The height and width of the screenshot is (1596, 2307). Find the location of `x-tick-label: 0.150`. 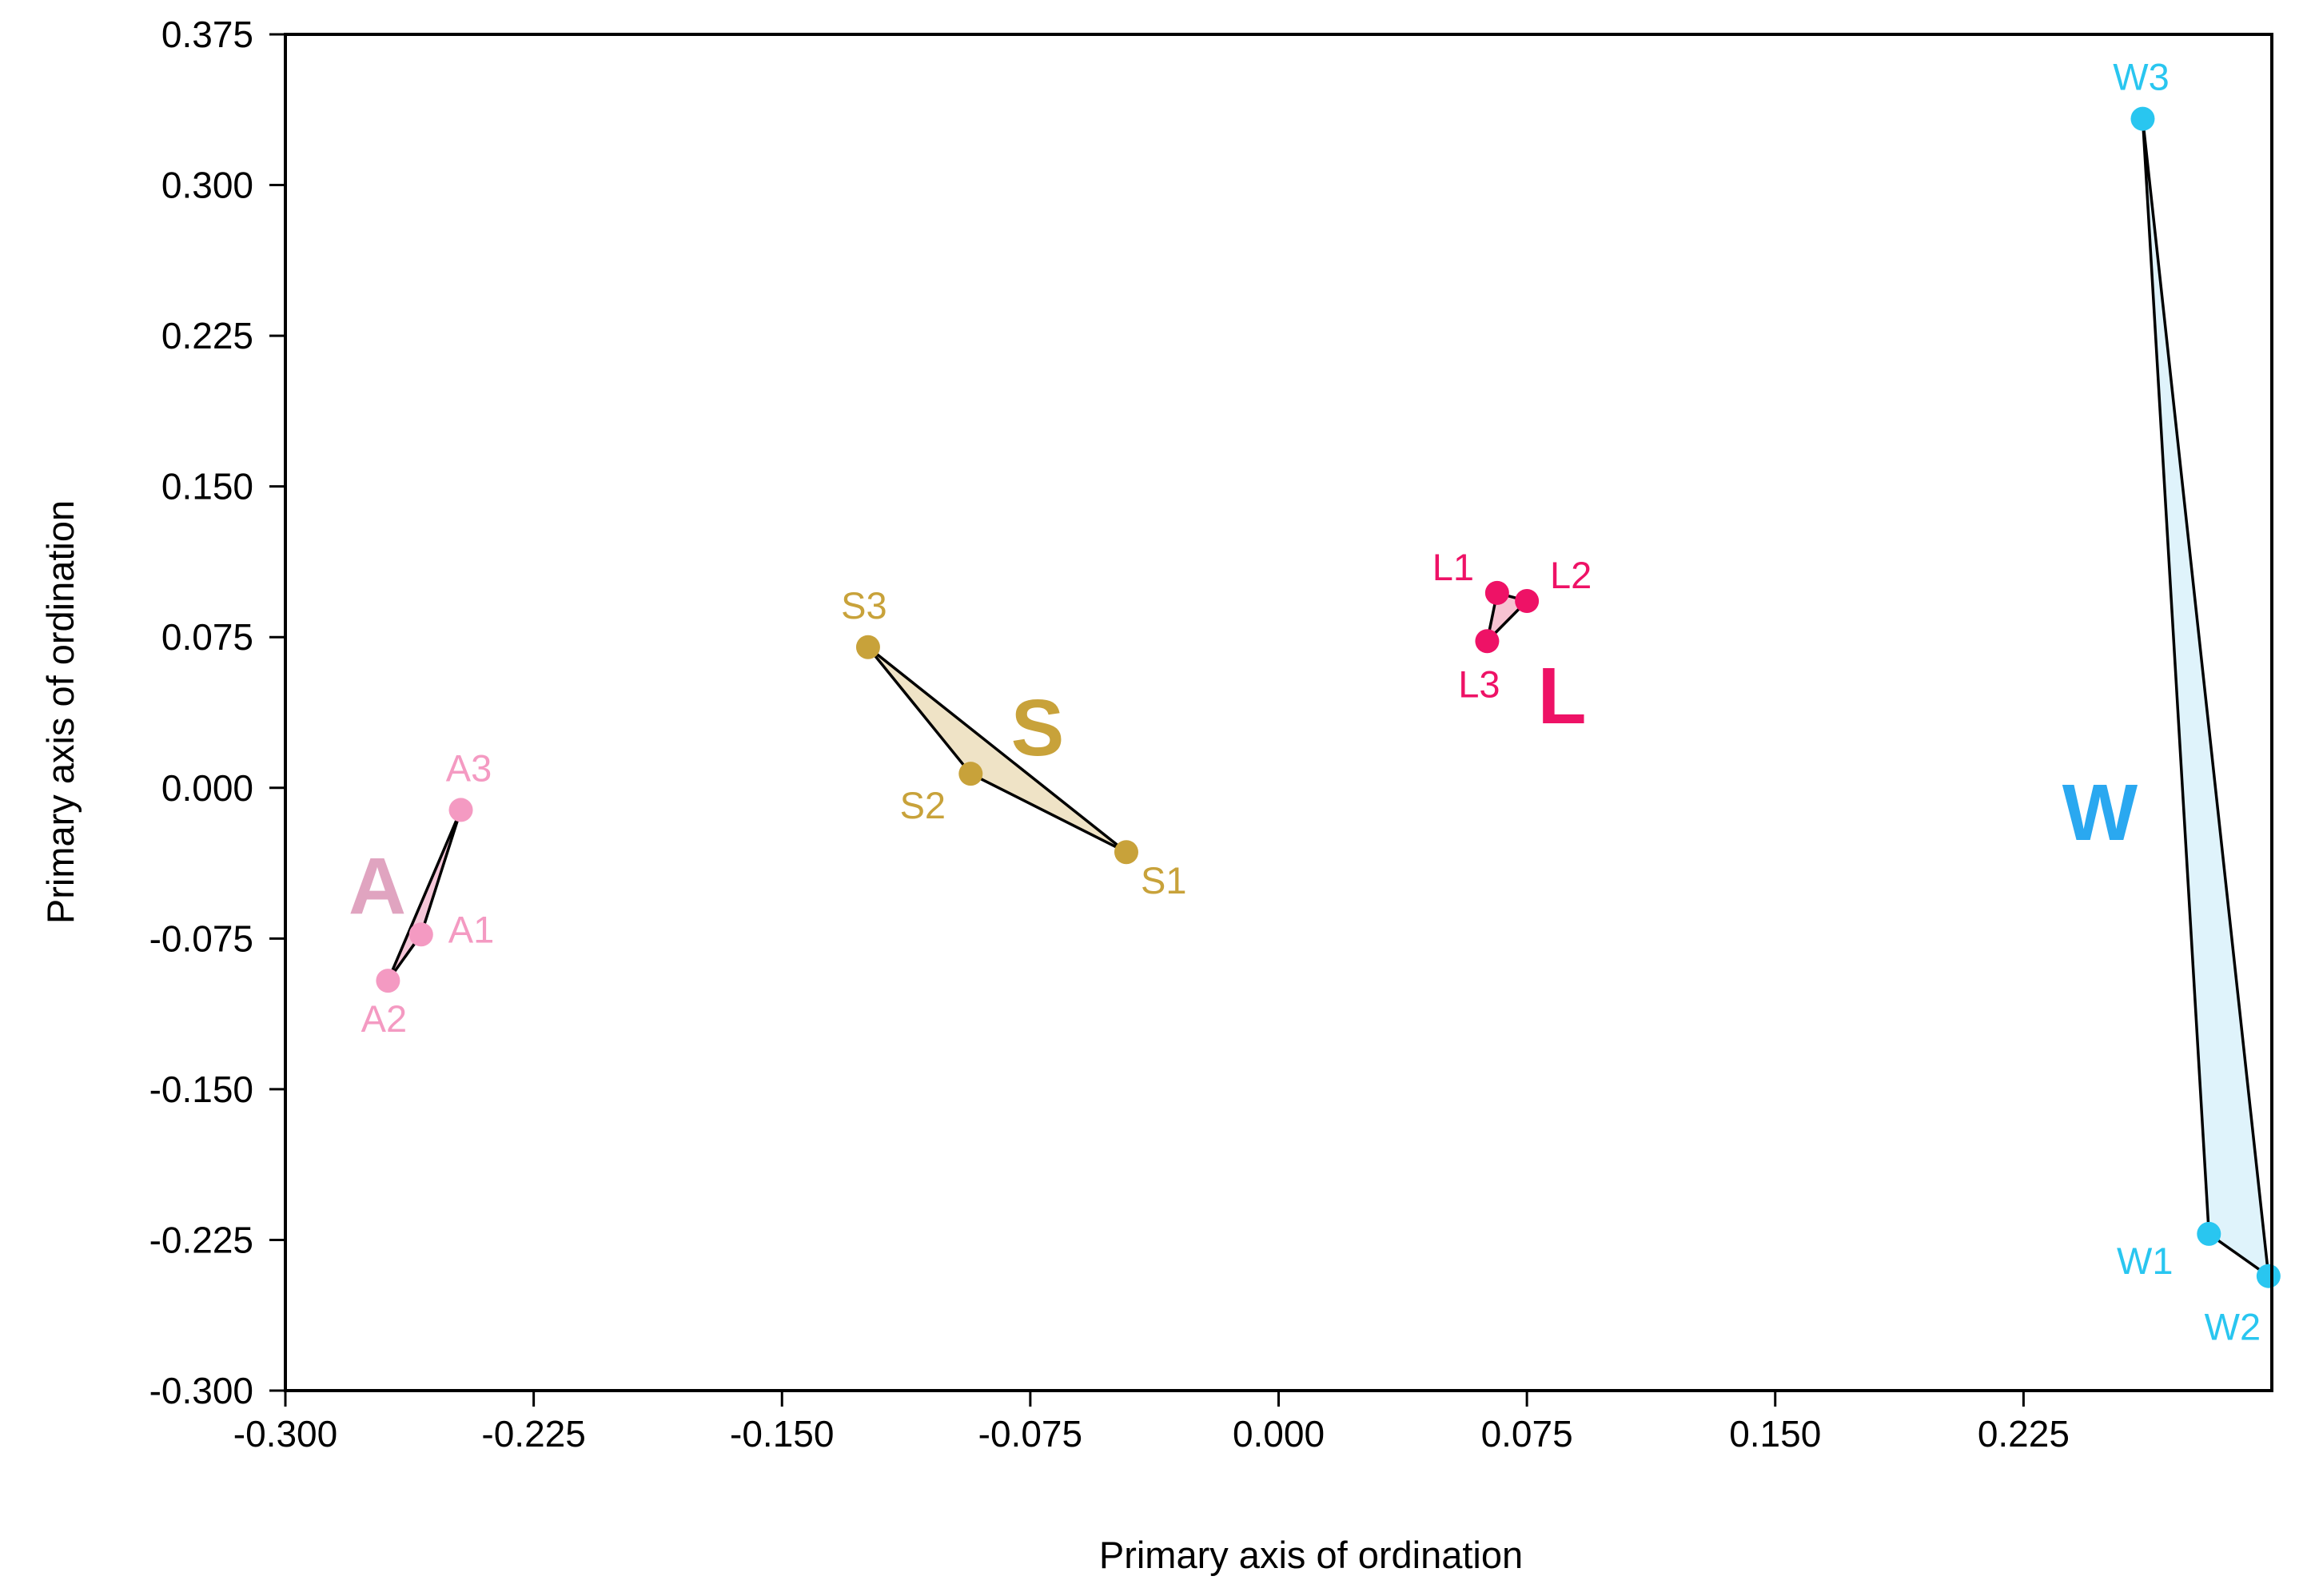

x-tick-label: 0.150 is located at coordinates (1775, 1434).